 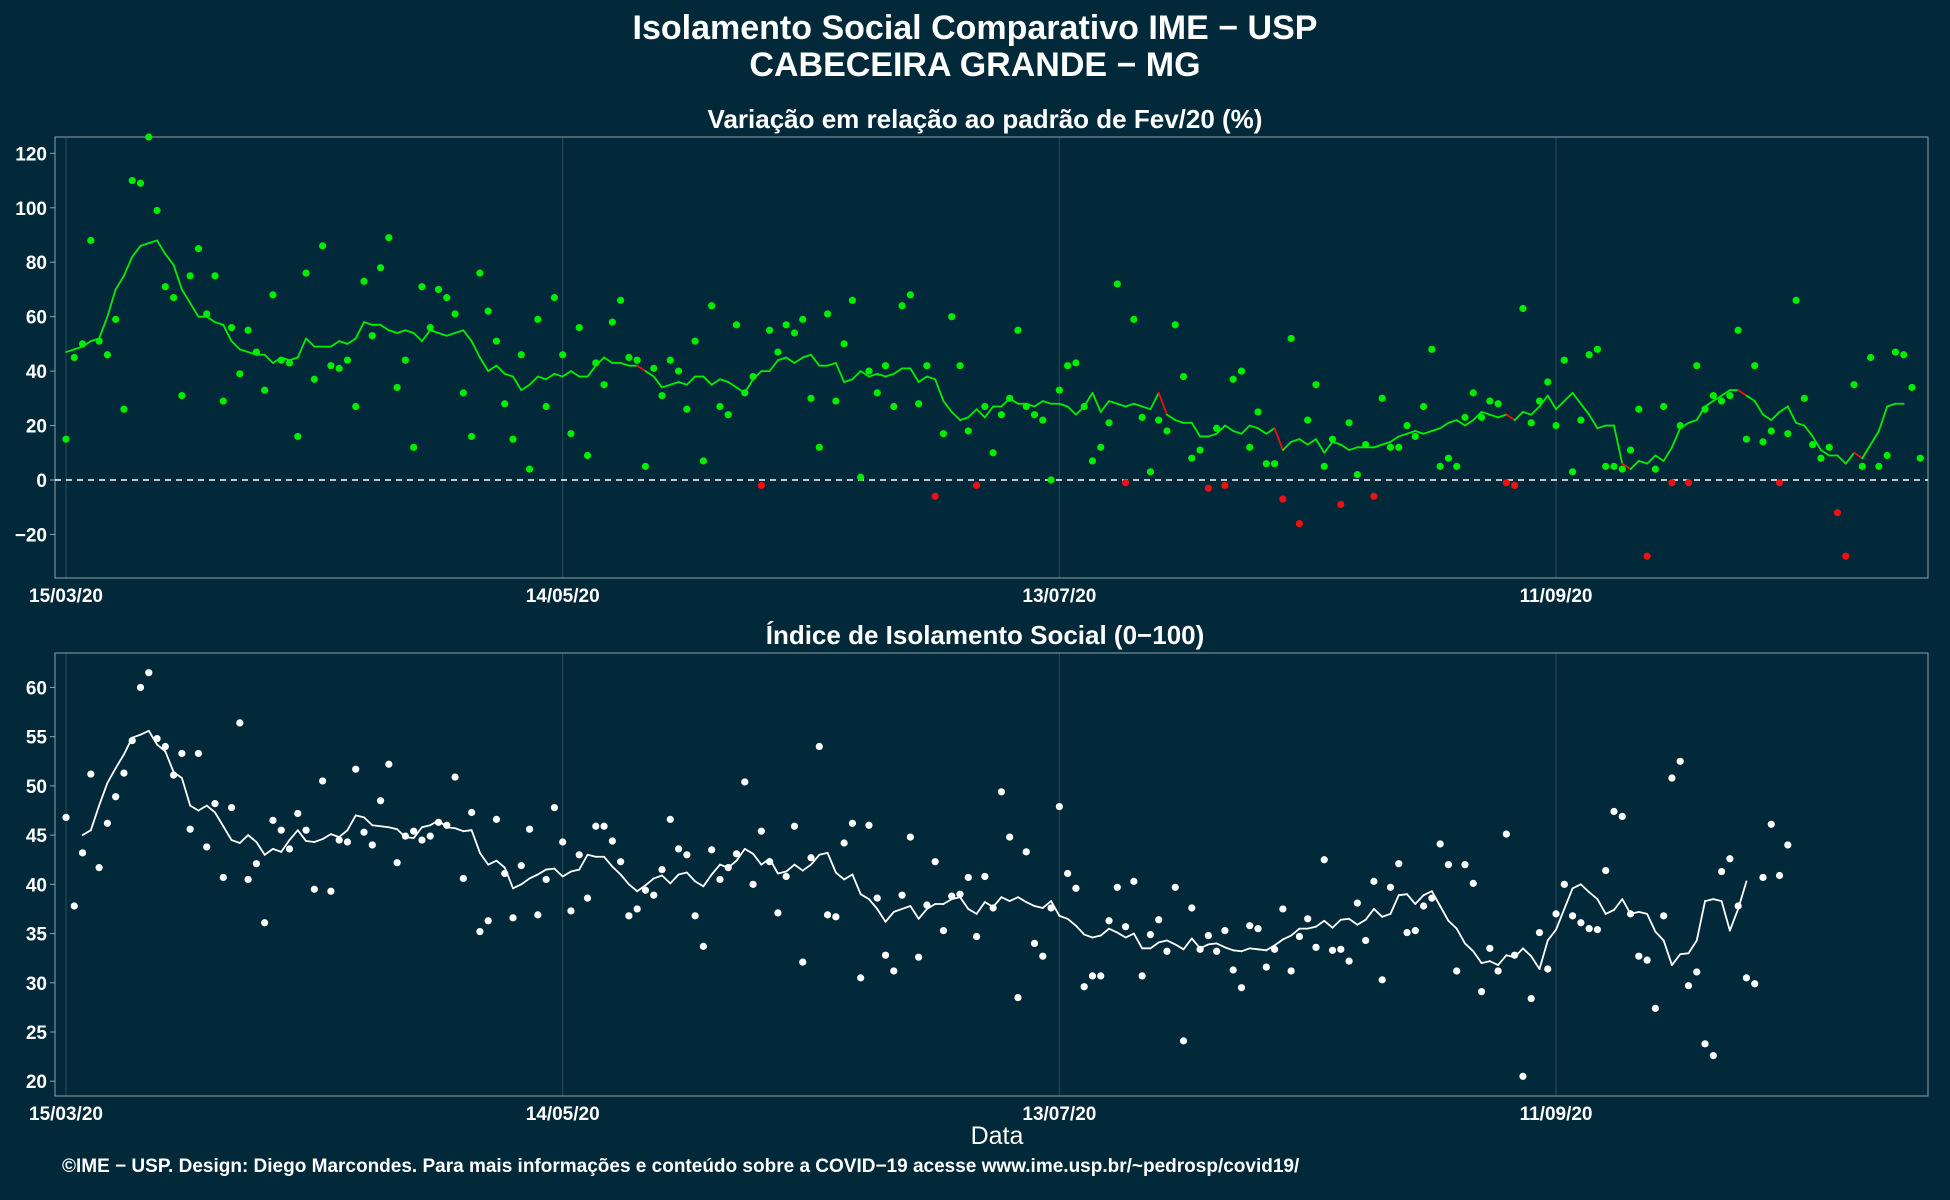 What do you see at coordinates (37, 836) in the screenshot?
I see `index-y-tick-label: 45` at bounding box center [37, 836].